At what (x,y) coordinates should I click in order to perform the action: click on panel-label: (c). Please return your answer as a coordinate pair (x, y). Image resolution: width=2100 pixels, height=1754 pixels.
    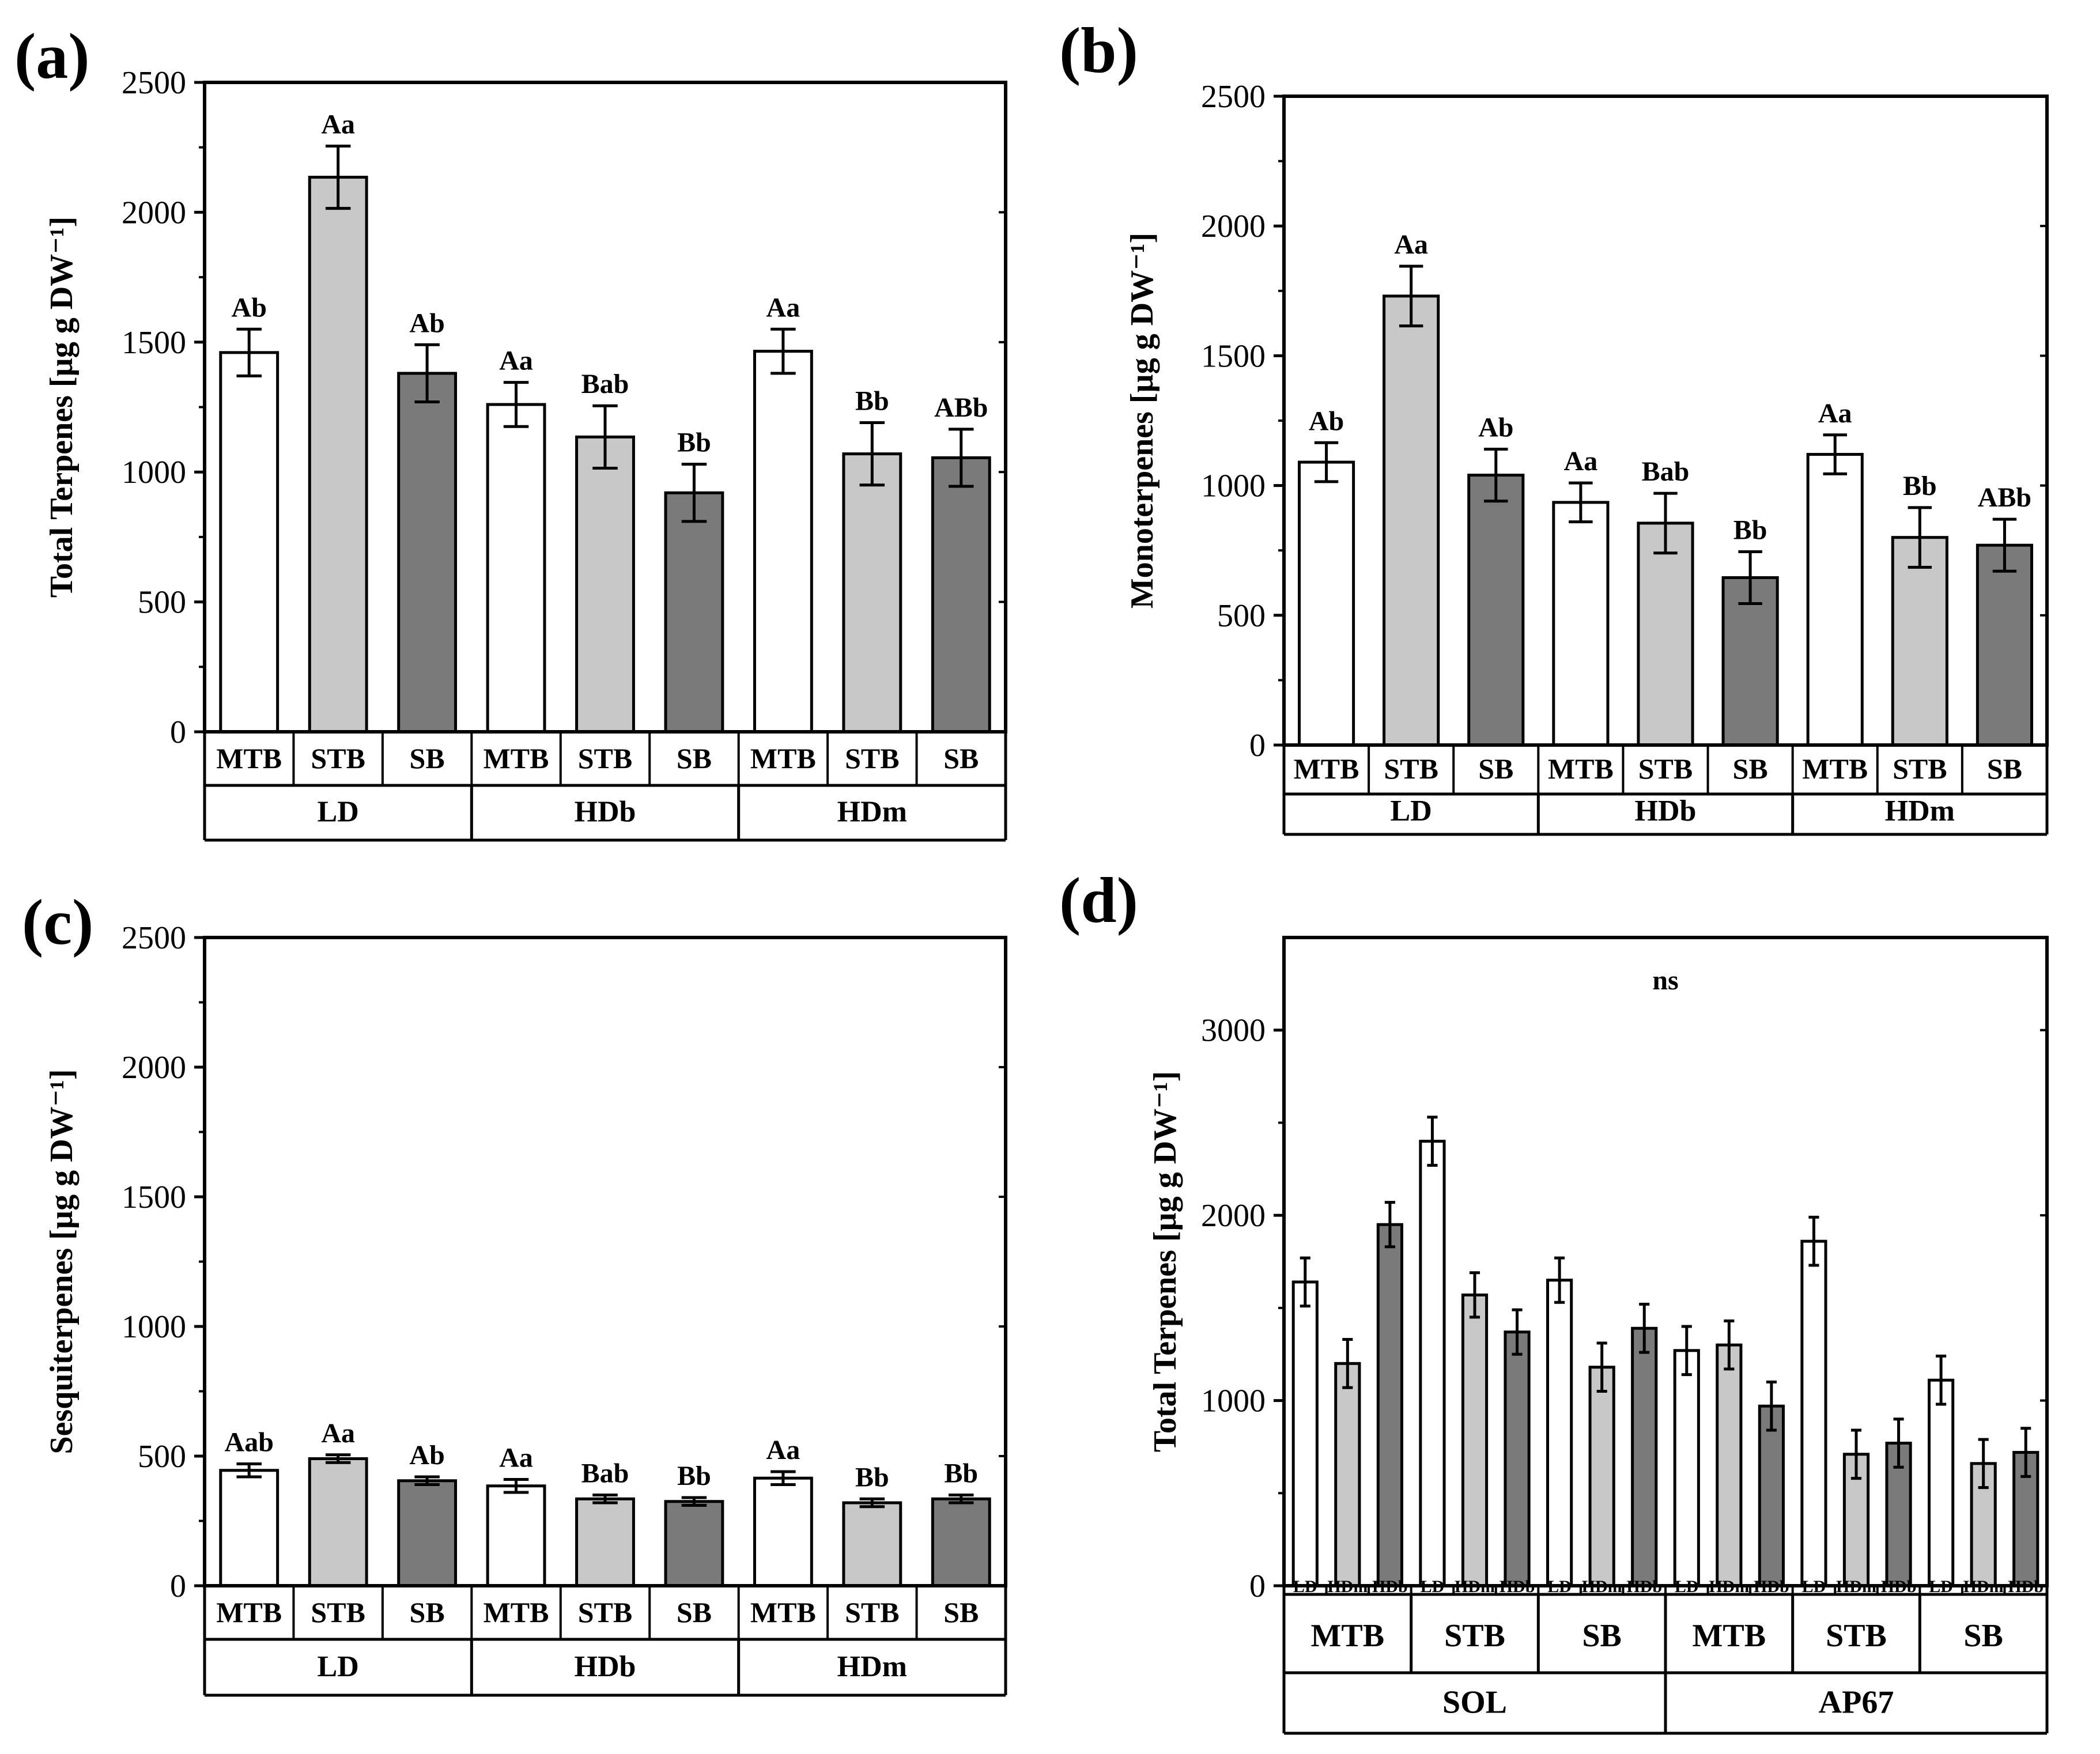
    Looking at the image, I should click on (57, 922).